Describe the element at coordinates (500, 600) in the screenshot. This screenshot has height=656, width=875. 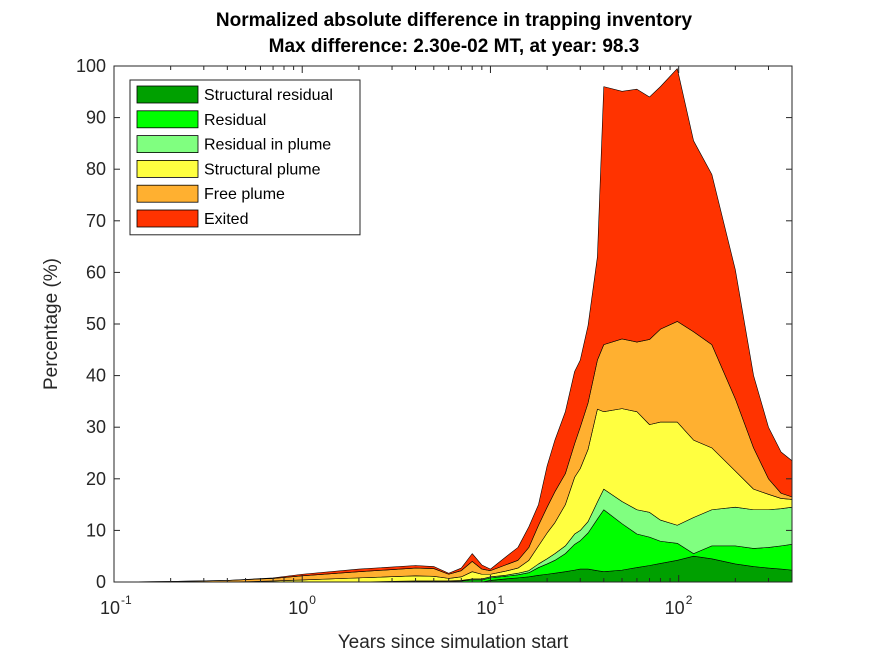
I see `x-tick-exponent: 1` at that location.